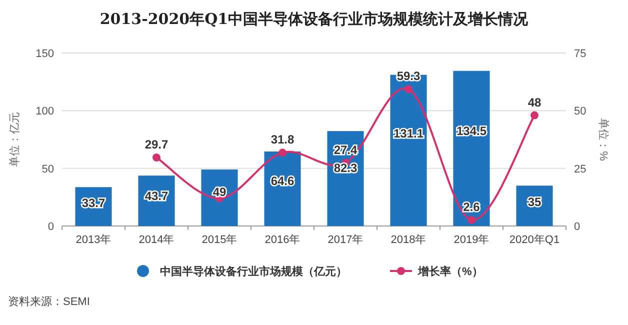 The image size is (628, 325). Describe the element at coordinates (346, 240) in the screenshot. I see `x-tick-label: 2017年` at that location.